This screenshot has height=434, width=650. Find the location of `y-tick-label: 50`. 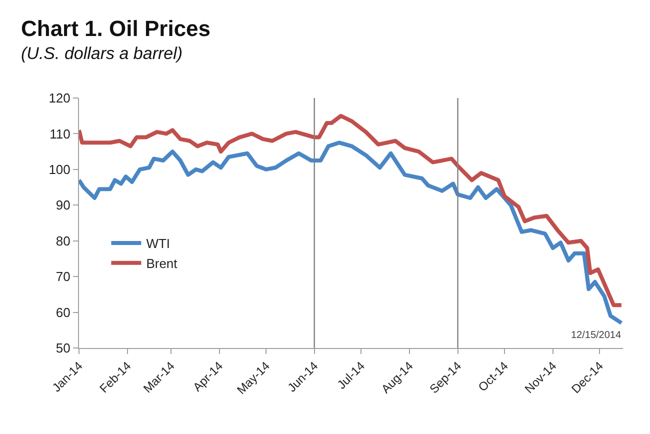

y-tick-label: 50 is located at coordinates (63, 348).